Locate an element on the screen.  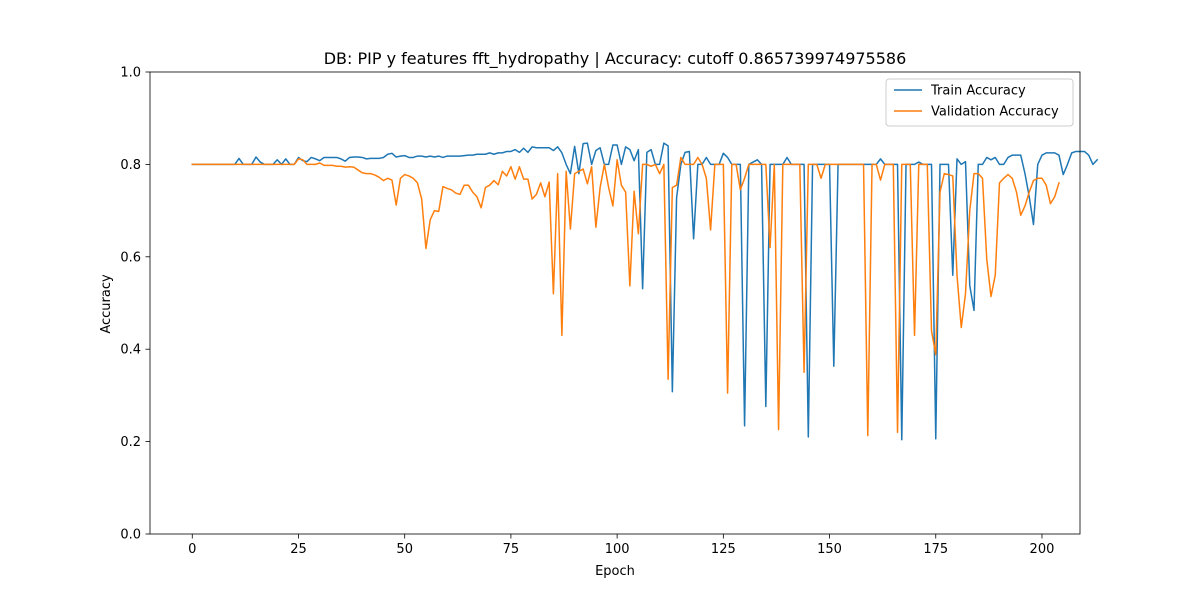
legend-label: Validation Accuracy is located at coordinates (995, 112).